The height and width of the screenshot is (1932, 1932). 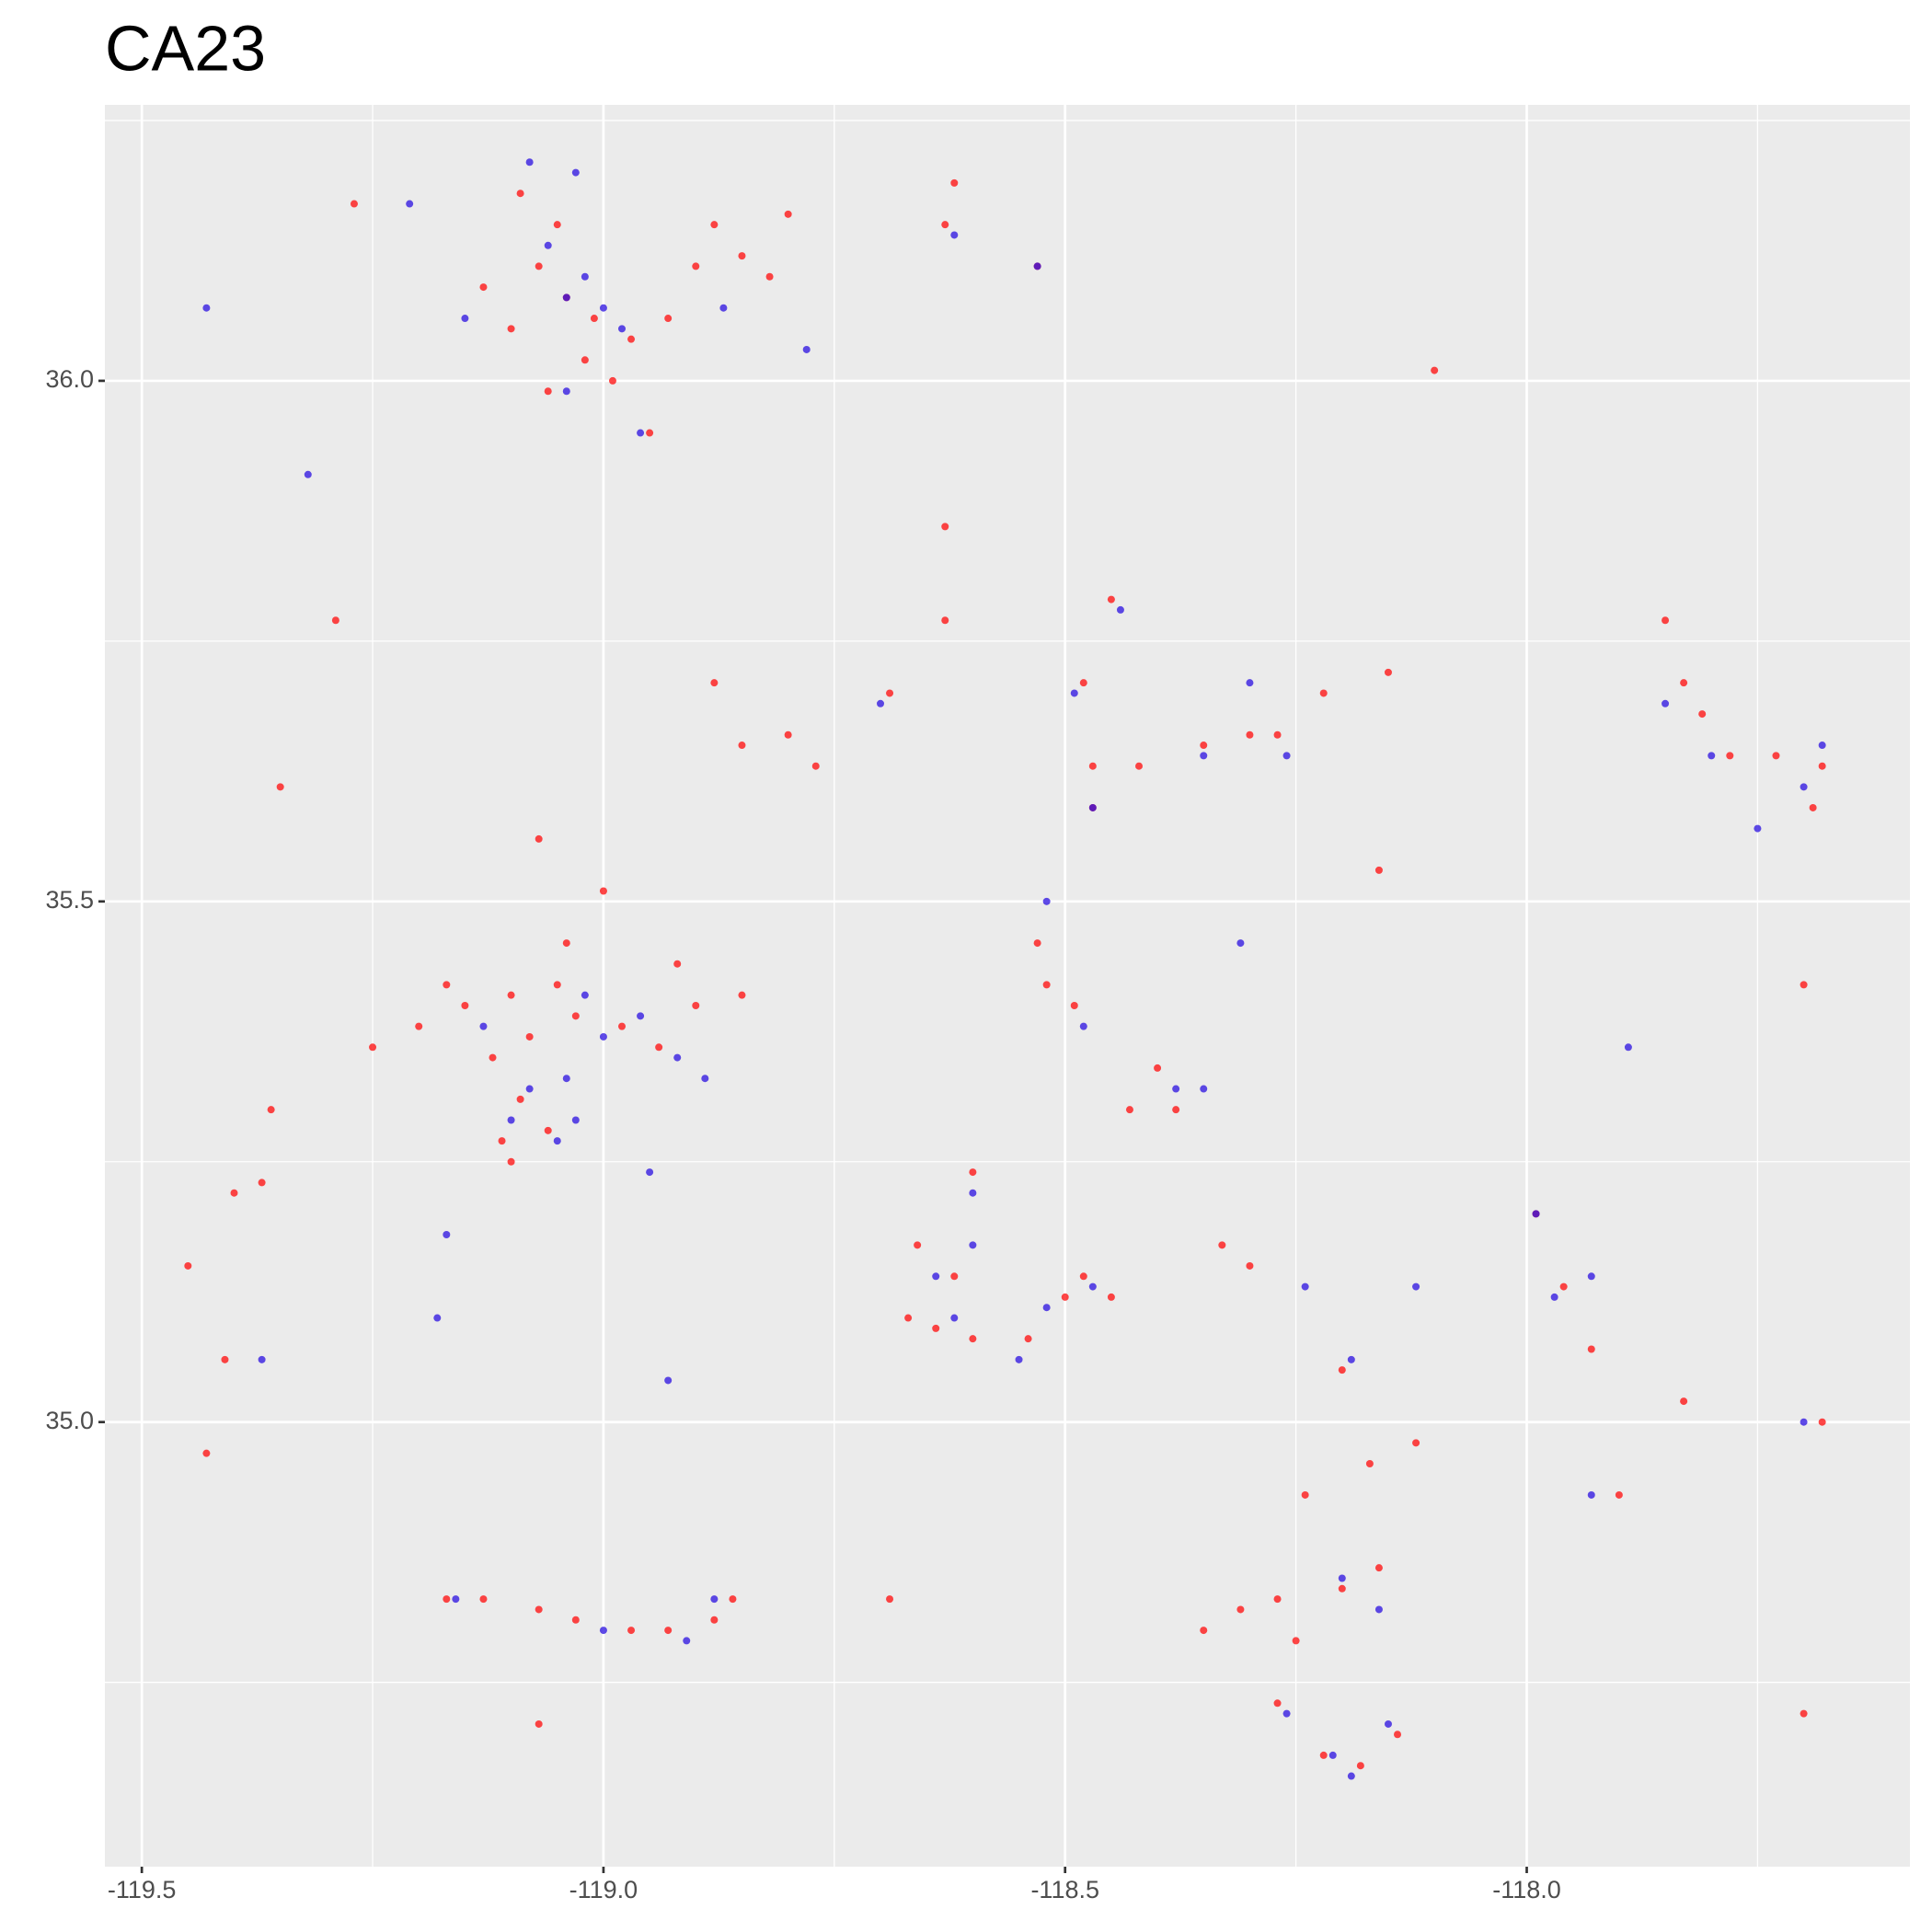 I want to click on y-tick-label: 35.5, so click(x=69, y=900).